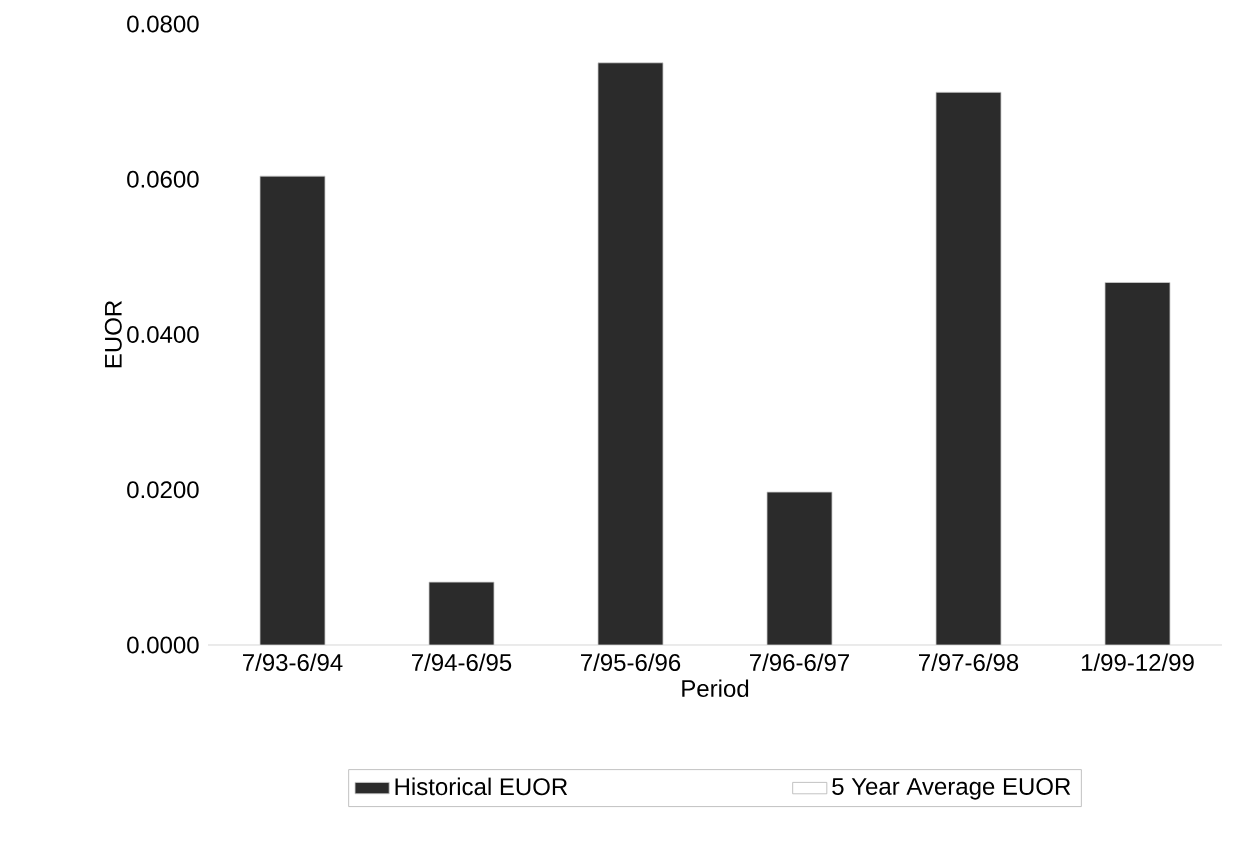  I want to click on x-axis-title: Period, so click(715, 688).